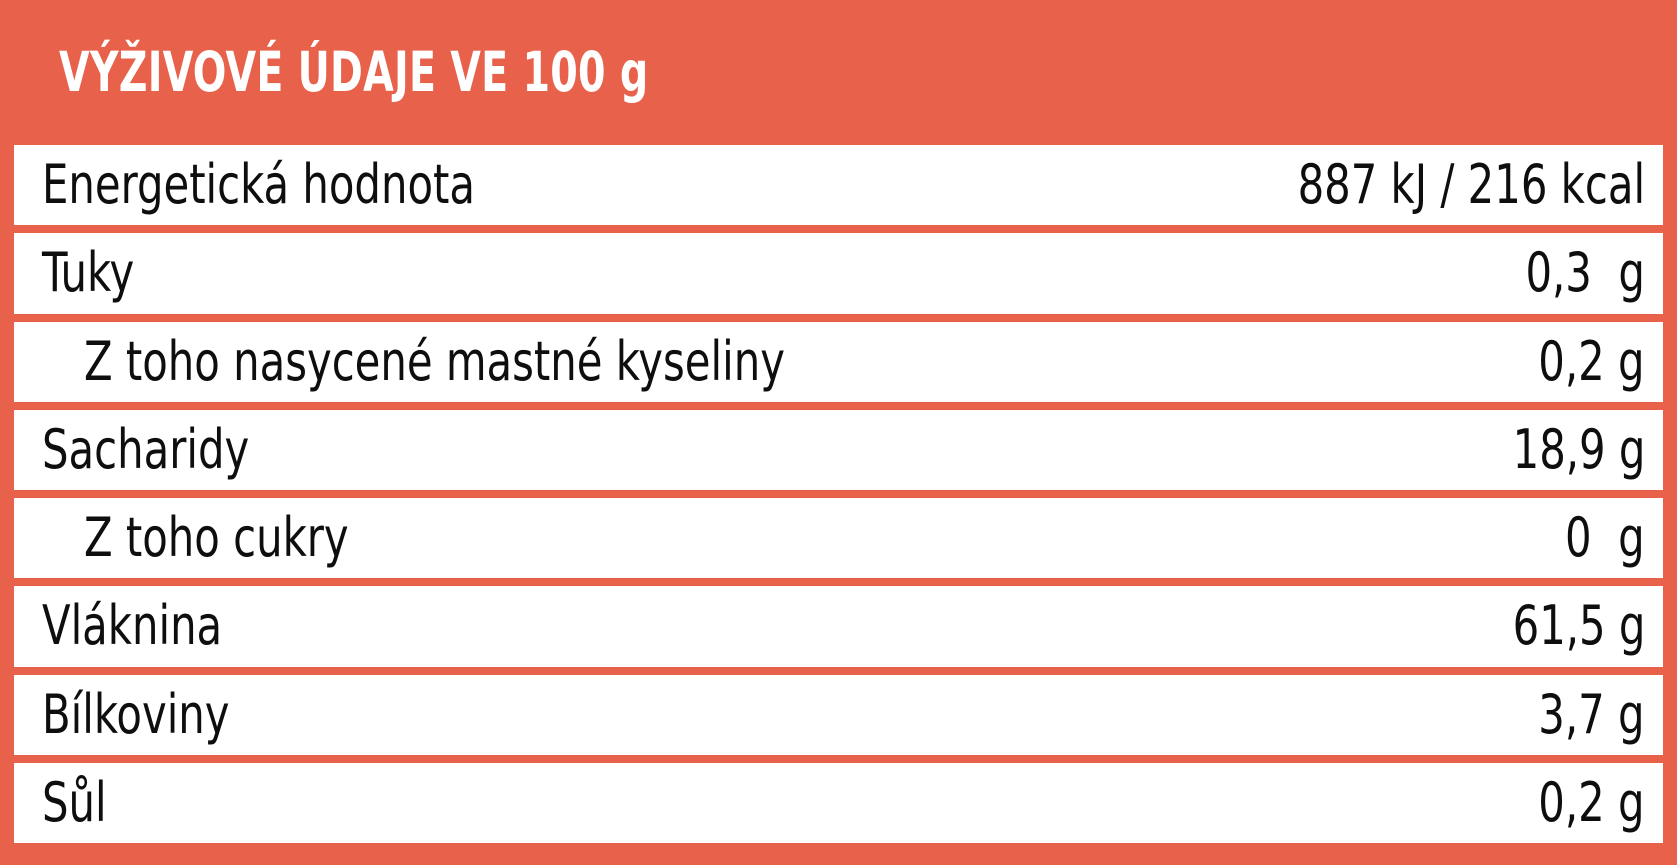 This screenshot has height=865, width=1677. Describe the element at coordinates (216, 538) in the screenshot. I see `nutrient-label: Z toho cukry` at that location.